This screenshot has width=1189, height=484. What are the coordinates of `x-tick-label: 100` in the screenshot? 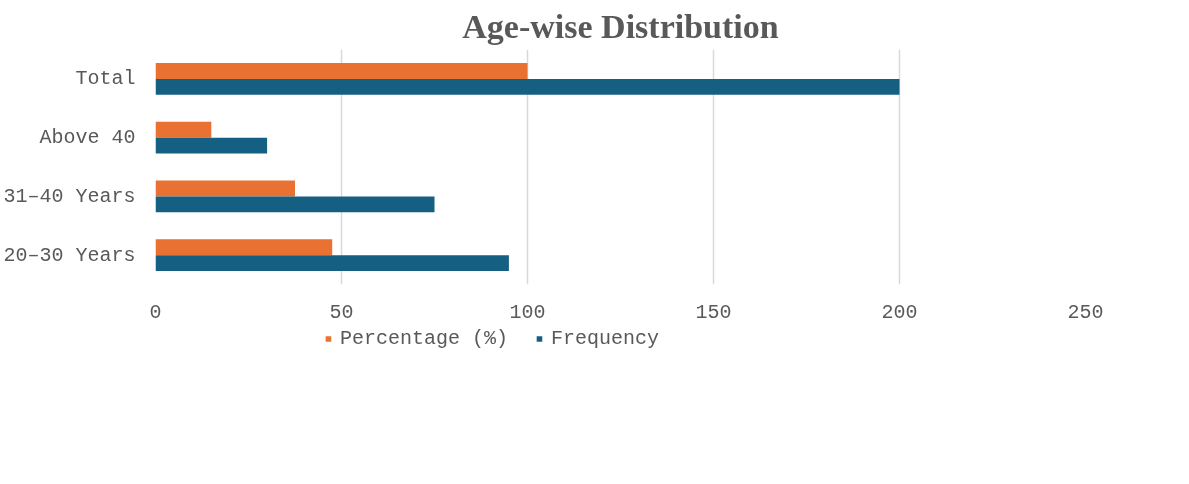 It's located at (527, 312).